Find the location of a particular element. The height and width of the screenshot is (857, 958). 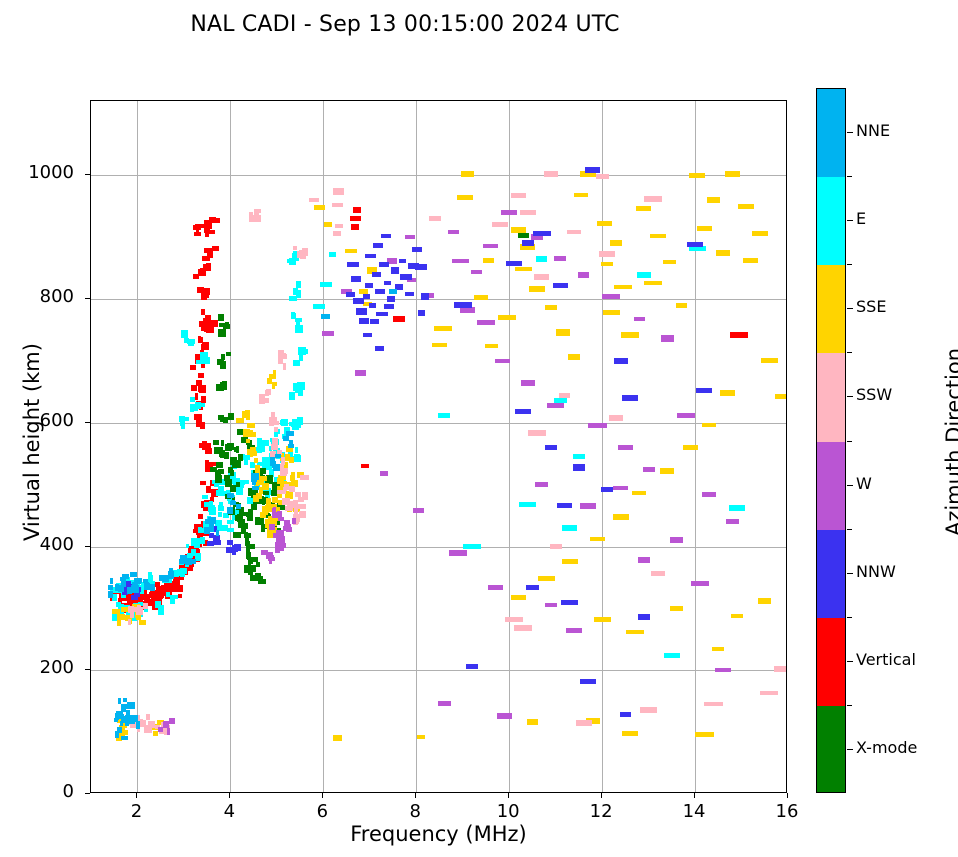

grid-line-vertical is located at coordinates (324, 446).